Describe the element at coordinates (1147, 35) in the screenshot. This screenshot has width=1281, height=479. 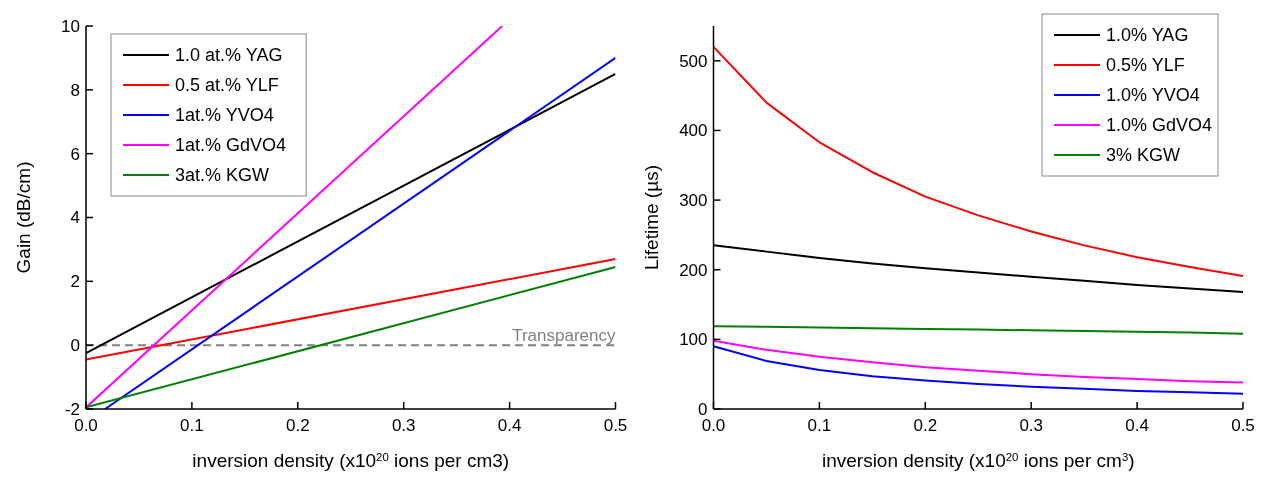
I see `legend-label: 1.0% YAG` at that location.